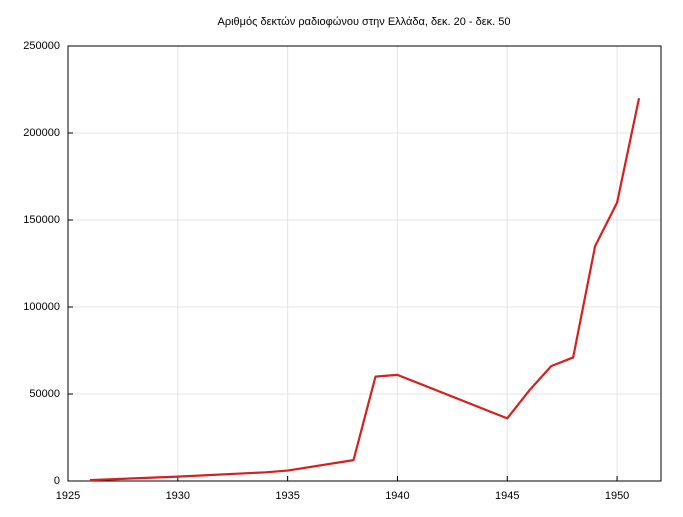  Describe the element at coordinates (41, 133) in the screenshot. I see `y-tick-label: 200000` at that location.